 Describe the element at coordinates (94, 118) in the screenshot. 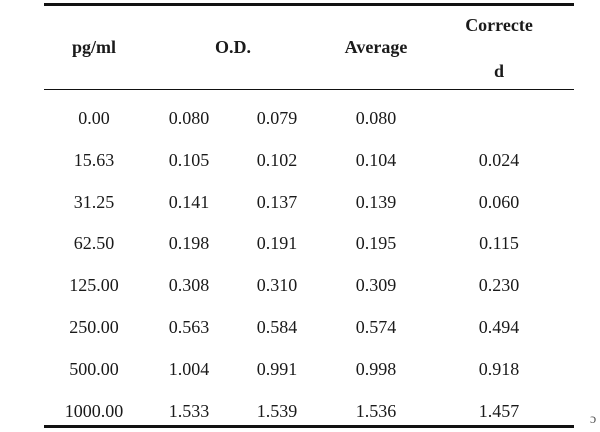

I see `cell-conc: 0.00` at that location.